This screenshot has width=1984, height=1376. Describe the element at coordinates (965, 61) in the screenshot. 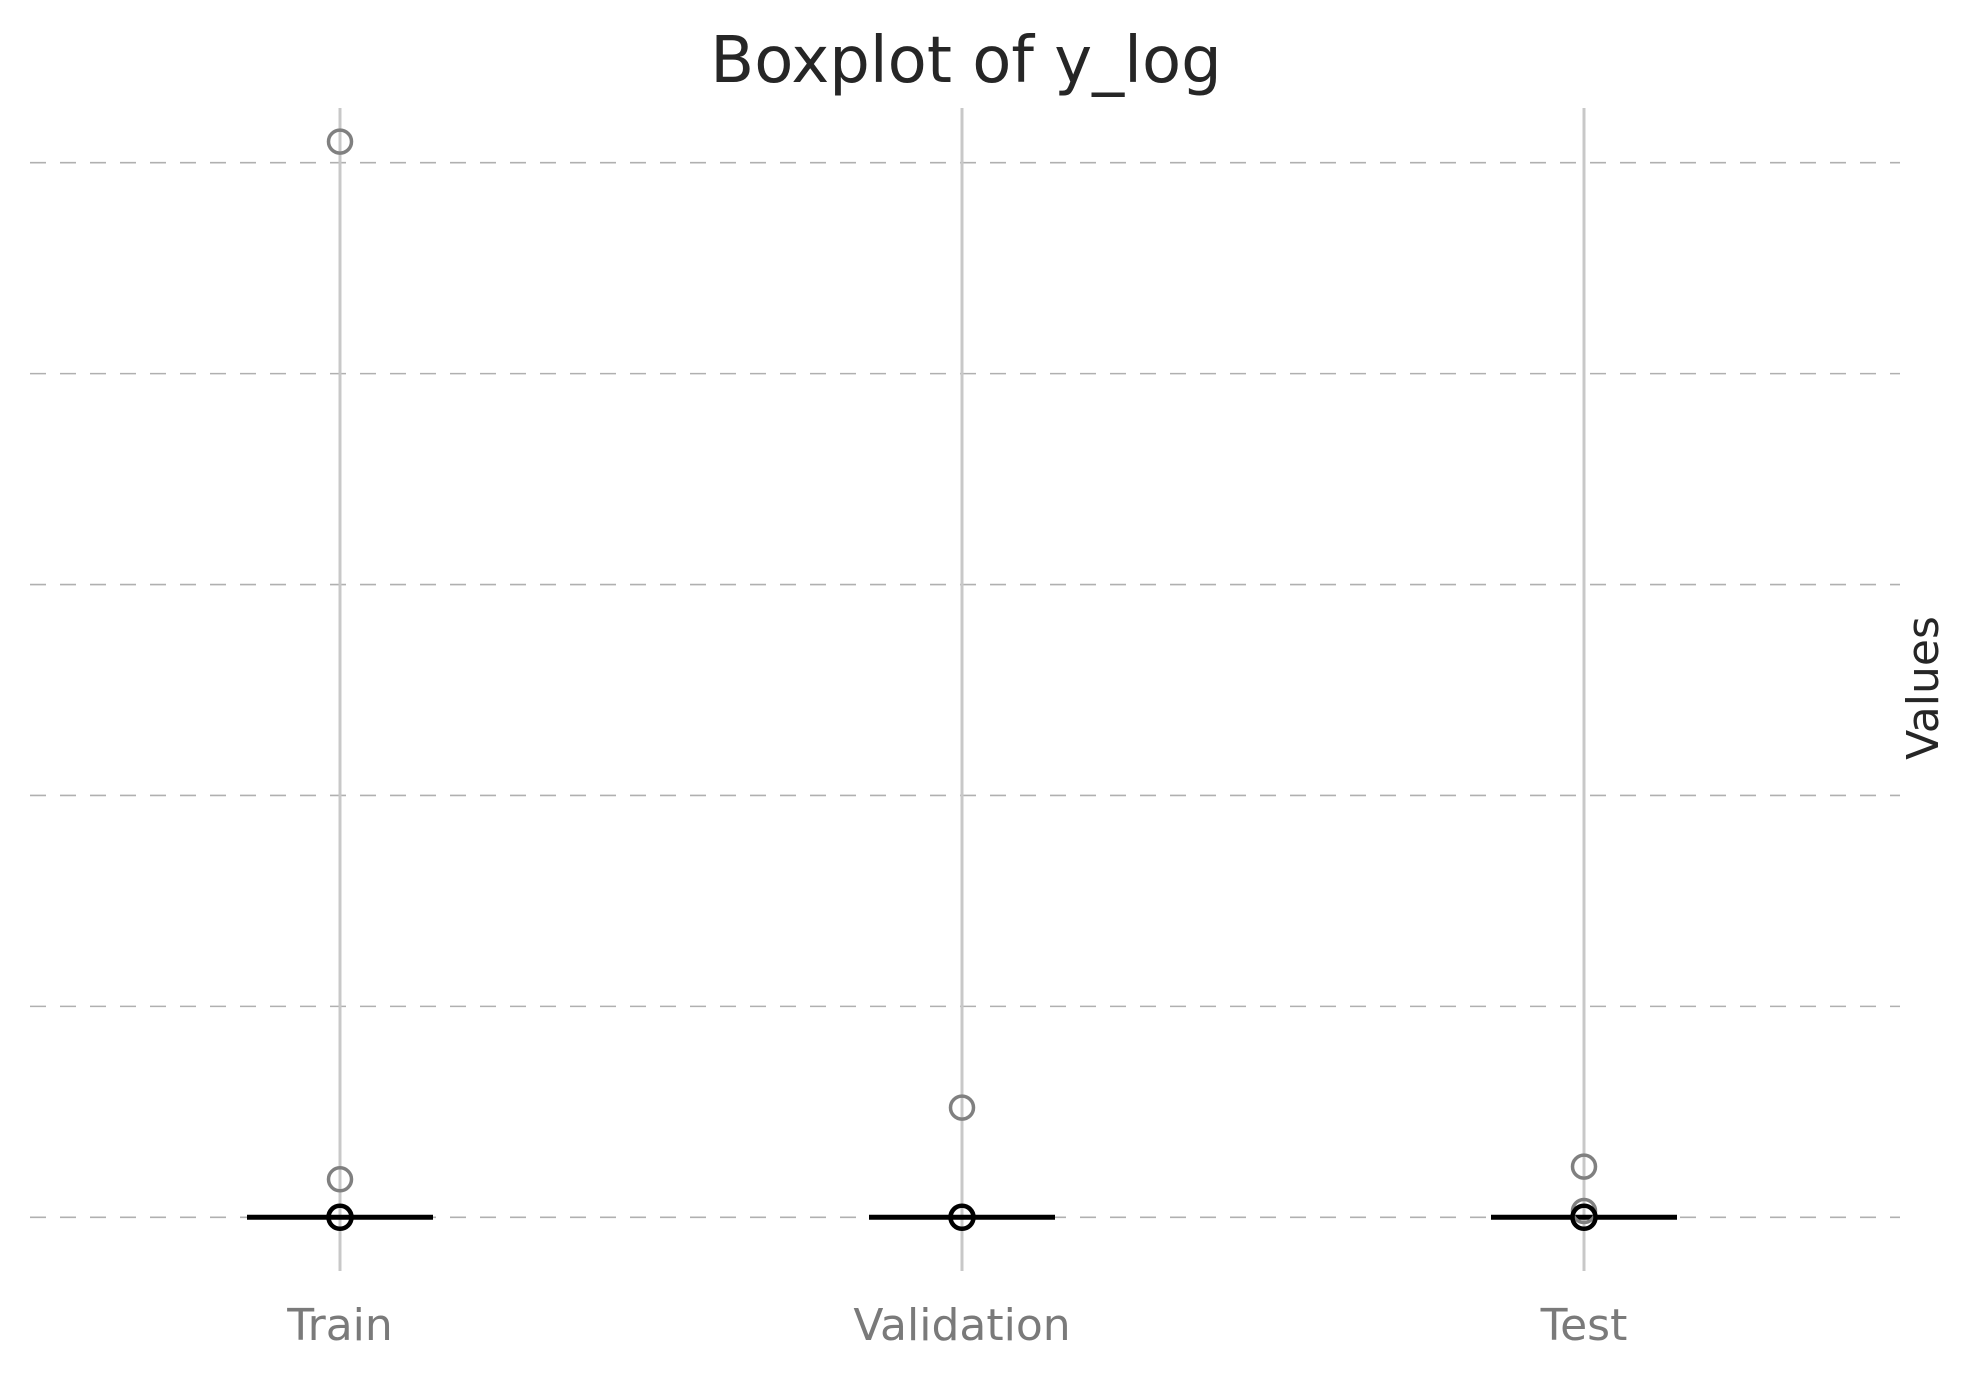

I see `chart-title: Boxplot of y_log` at that location.